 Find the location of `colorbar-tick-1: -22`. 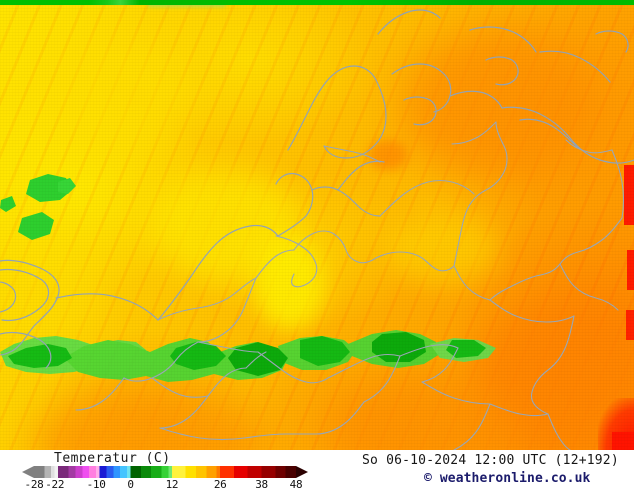

colorbar-tick-1: -22 is located at coordinates (55, 484).